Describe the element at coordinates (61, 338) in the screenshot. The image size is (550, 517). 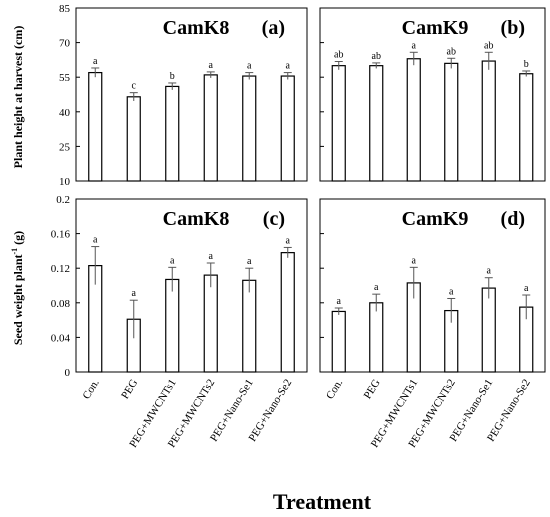
I see `y-tick-label-c: 0.04` at that location.